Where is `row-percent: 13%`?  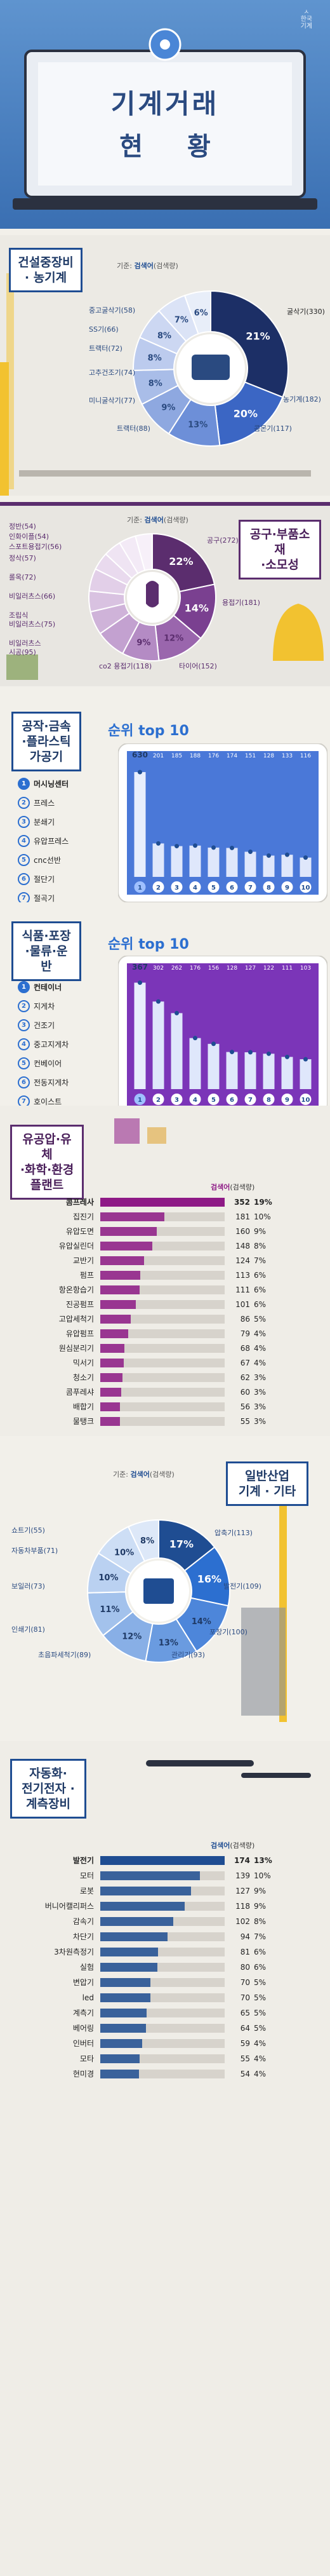 row-percent: 13% is located at coordinates (263, 1860).